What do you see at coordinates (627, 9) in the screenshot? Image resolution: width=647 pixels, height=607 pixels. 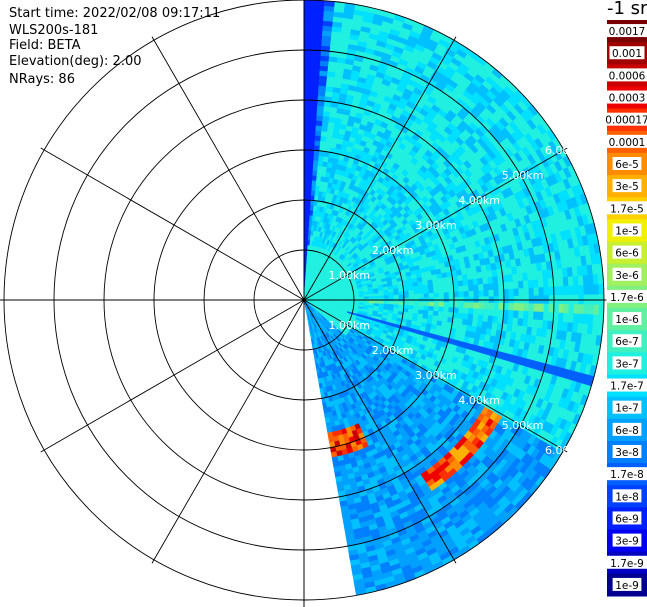 I see `colorbar-unit-label: -1 sr` at bounding box center [627, 9].